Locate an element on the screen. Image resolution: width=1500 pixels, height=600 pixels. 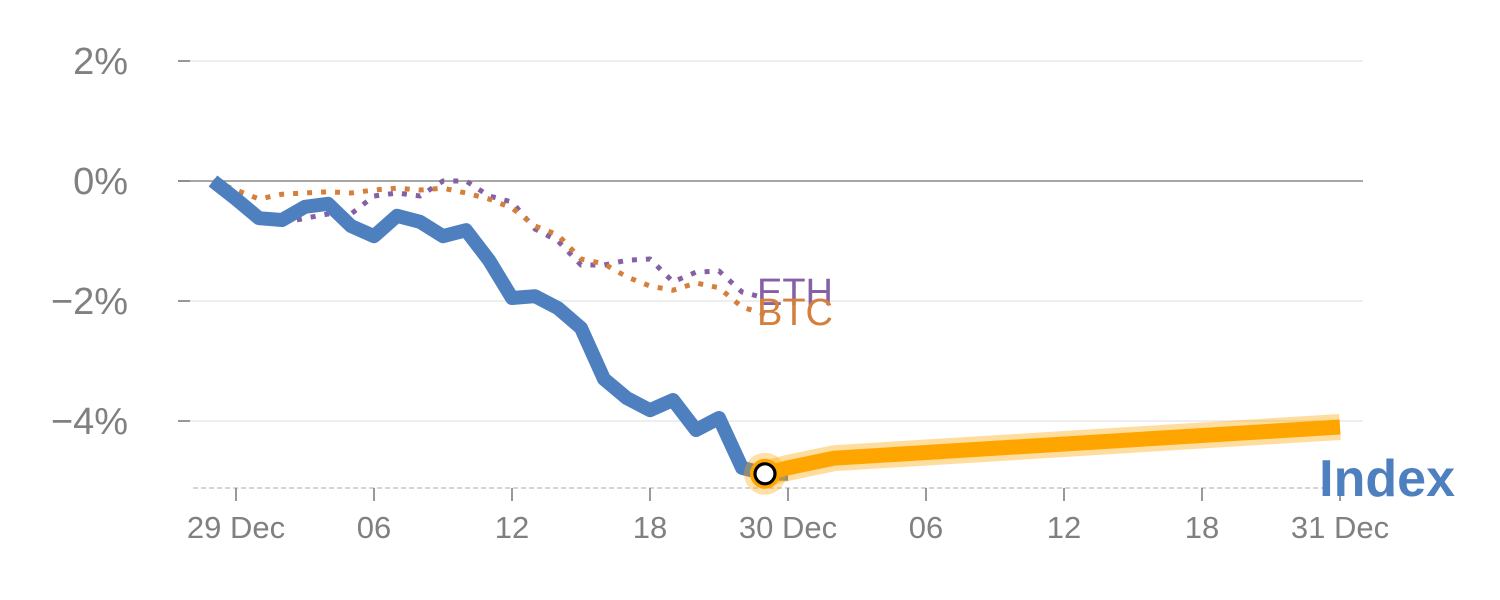
xtick-label-2: 12 is located at coordinates (512, 527).